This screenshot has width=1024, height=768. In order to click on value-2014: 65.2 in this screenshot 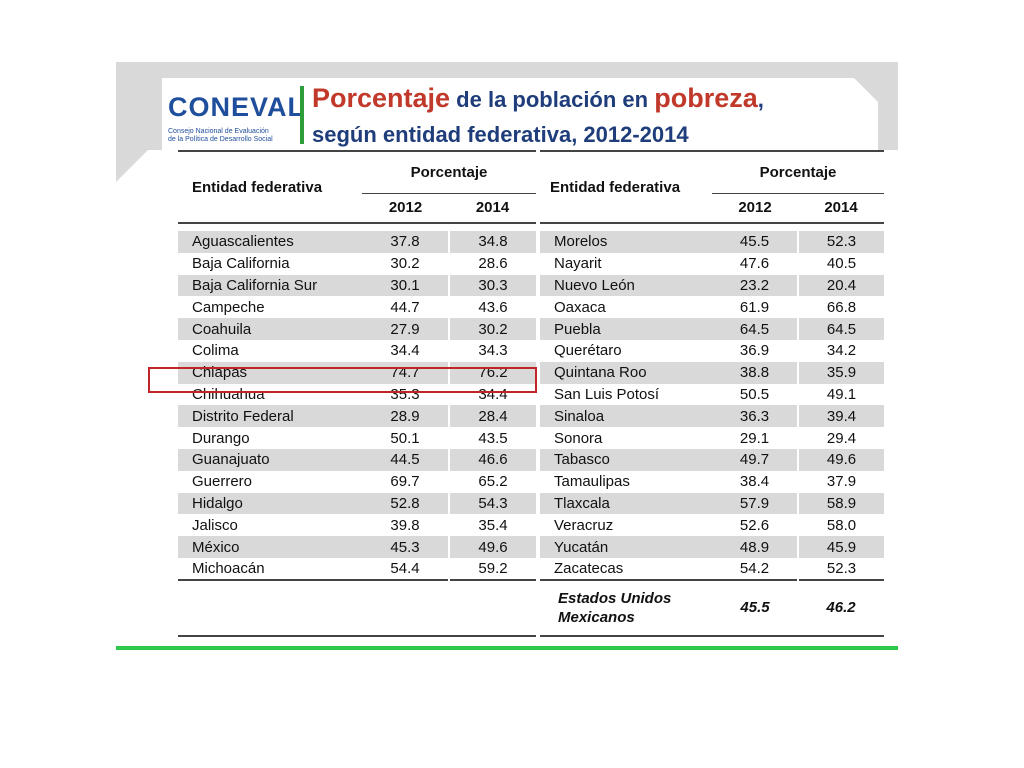, I will do `click(493, 482)`.